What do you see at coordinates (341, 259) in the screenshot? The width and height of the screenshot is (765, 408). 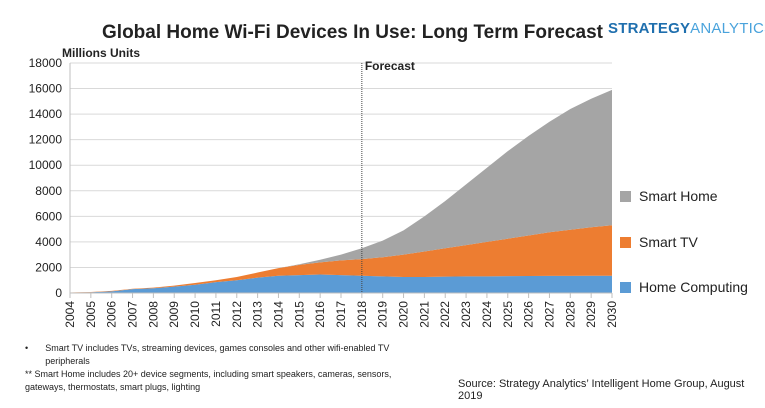 I see `area-smart-tv` at bounding box center [341, 259].